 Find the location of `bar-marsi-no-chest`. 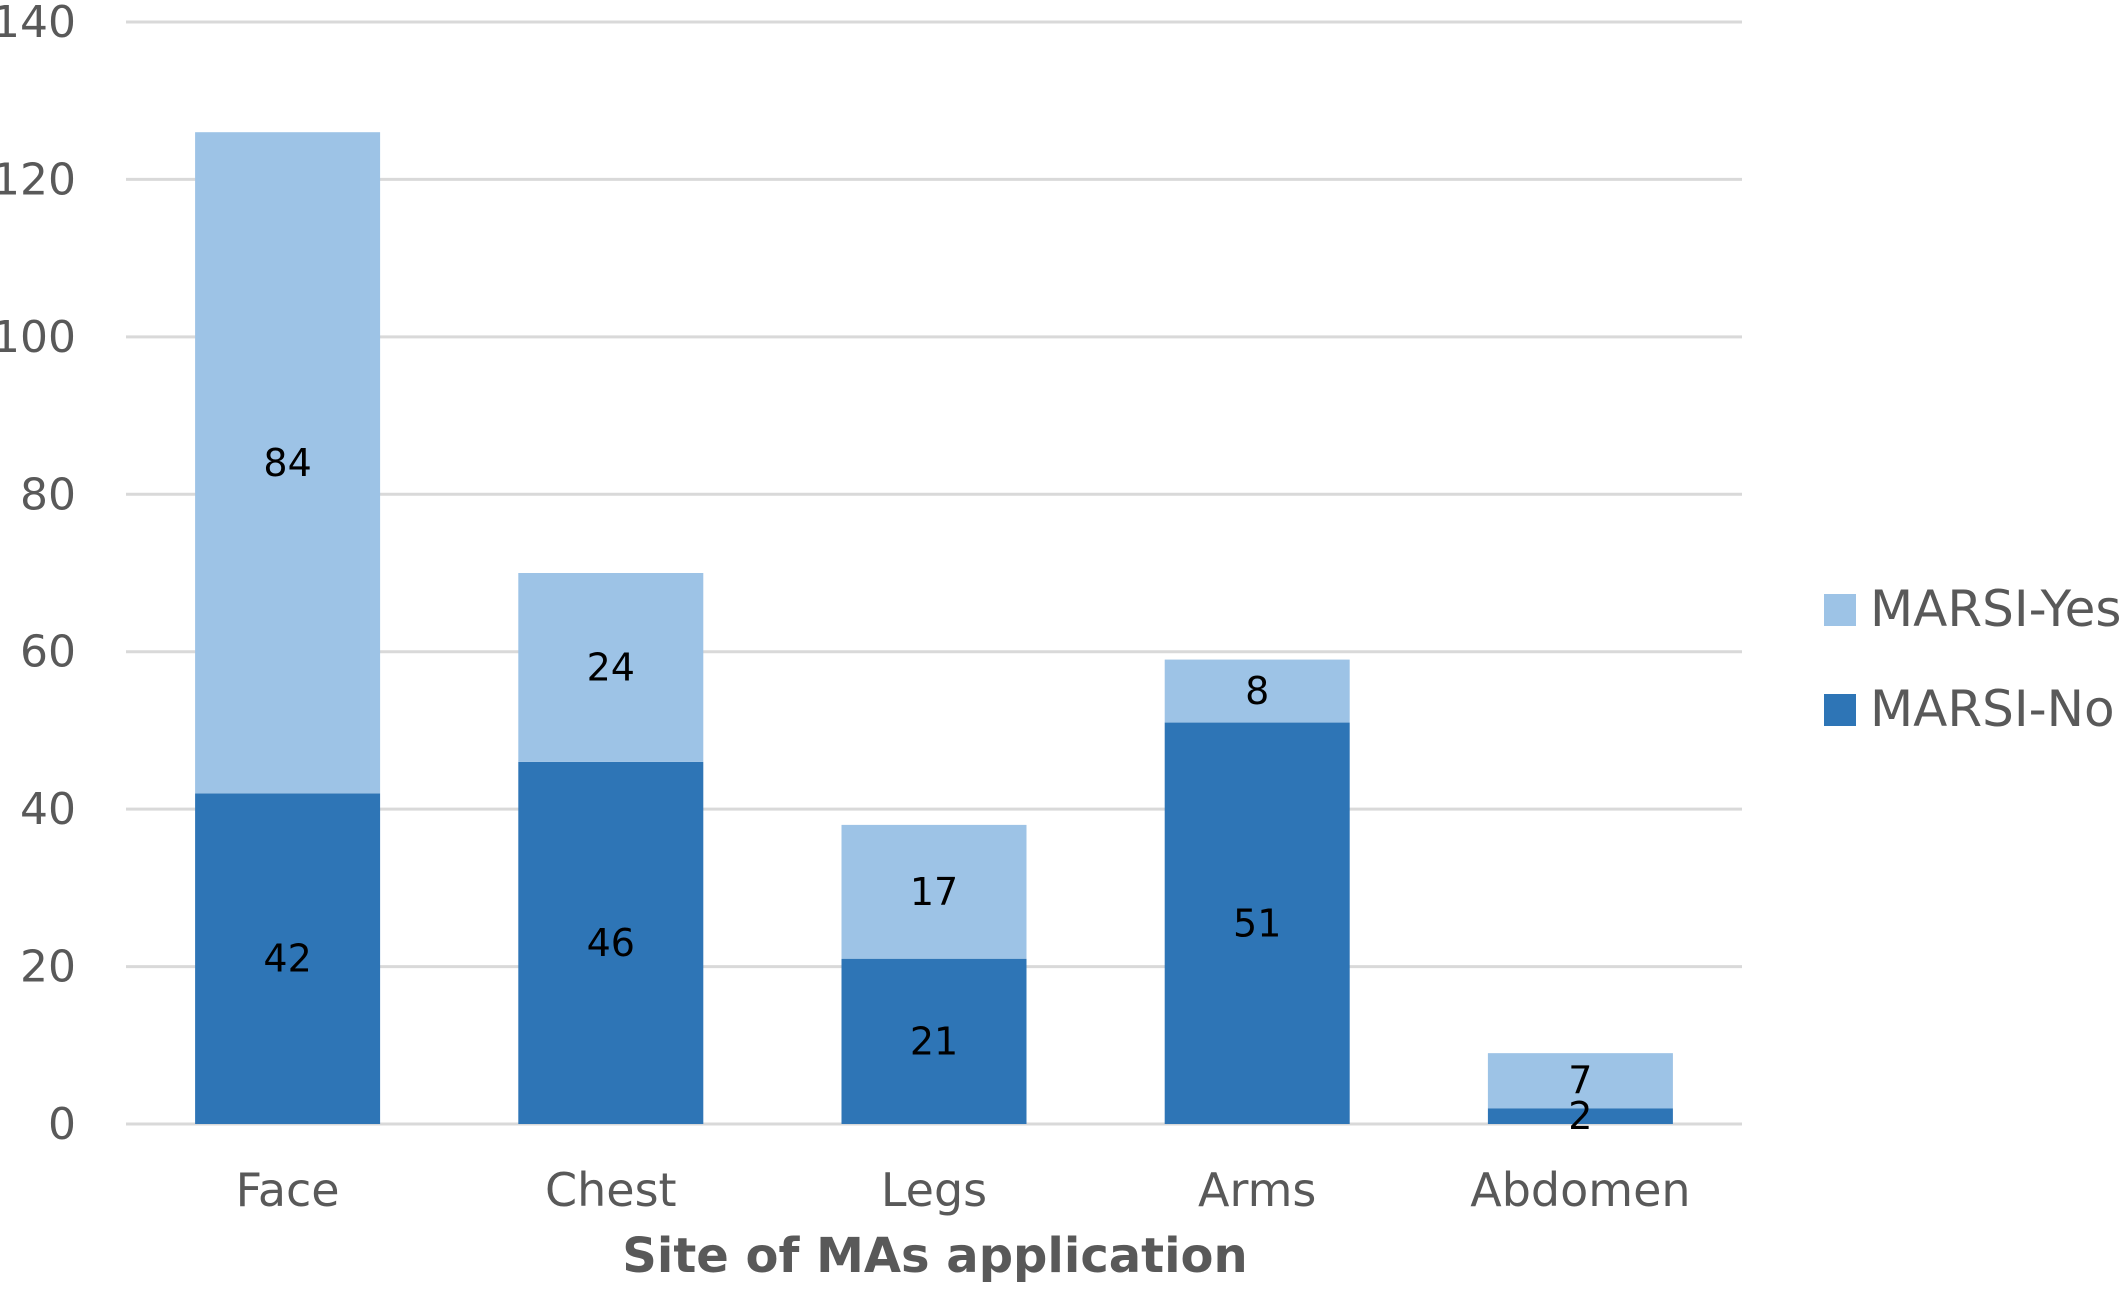

bar-marsi-no-chest is located at coordinates (611, 942).